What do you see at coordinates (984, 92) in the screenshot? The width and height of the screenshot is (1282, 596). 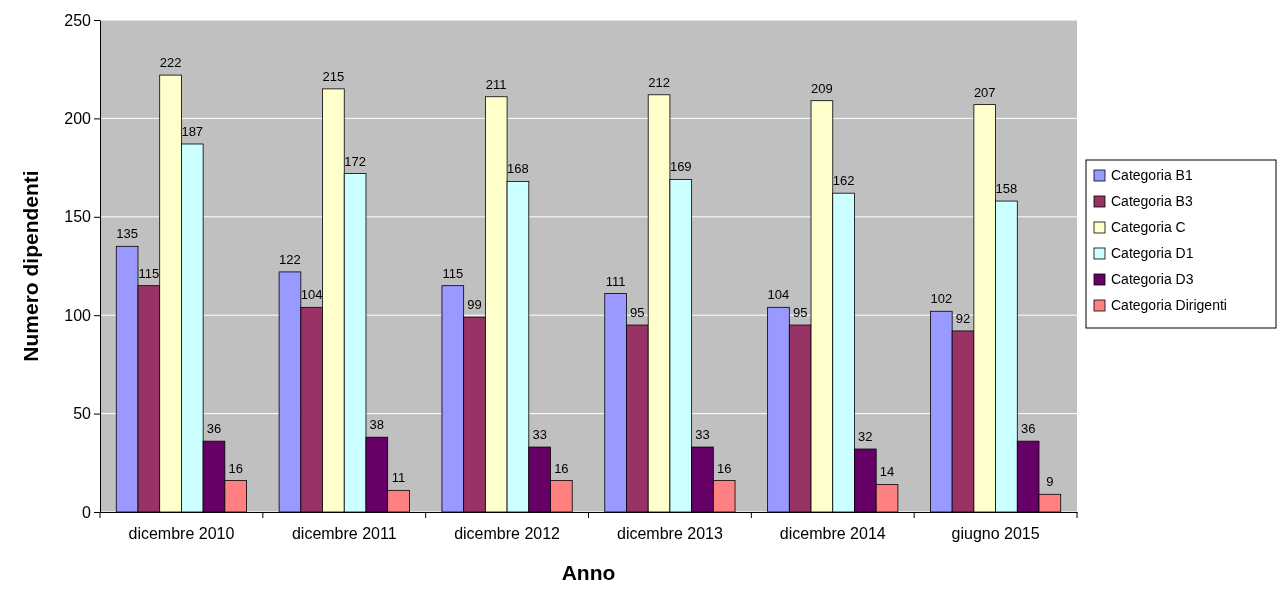 I see `data-label: 207` at bounding box center [984, 92].